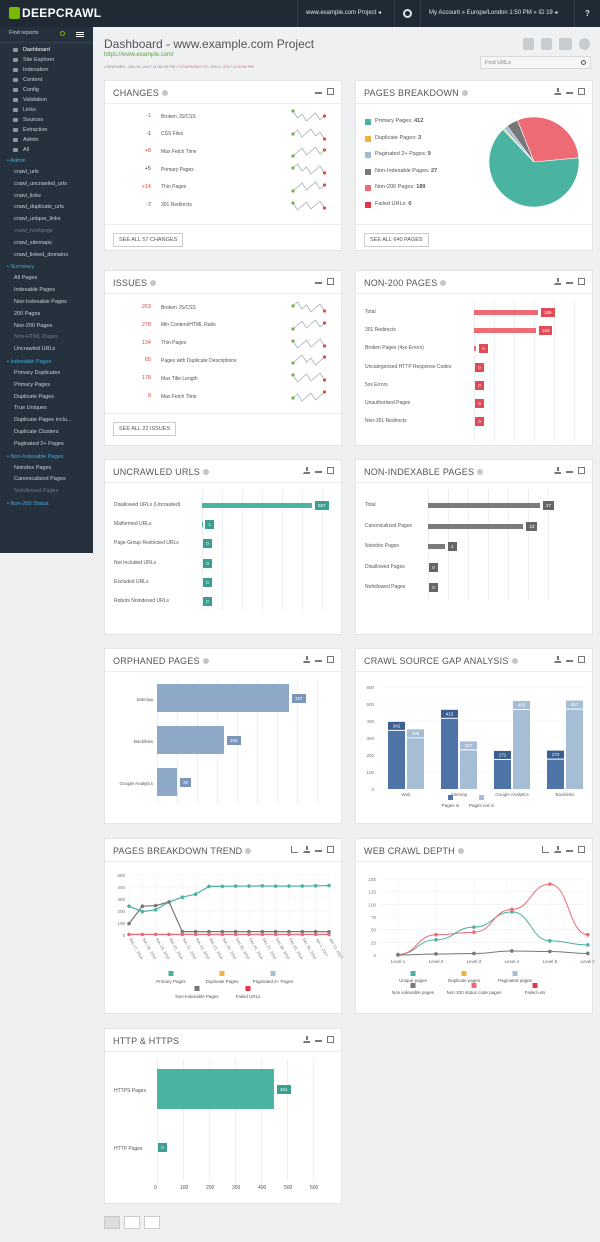  What do you see at coordinates (46, 80) in the screenshot?
I see `sidebar-item-content: Content` at bounding box center [46, 80].